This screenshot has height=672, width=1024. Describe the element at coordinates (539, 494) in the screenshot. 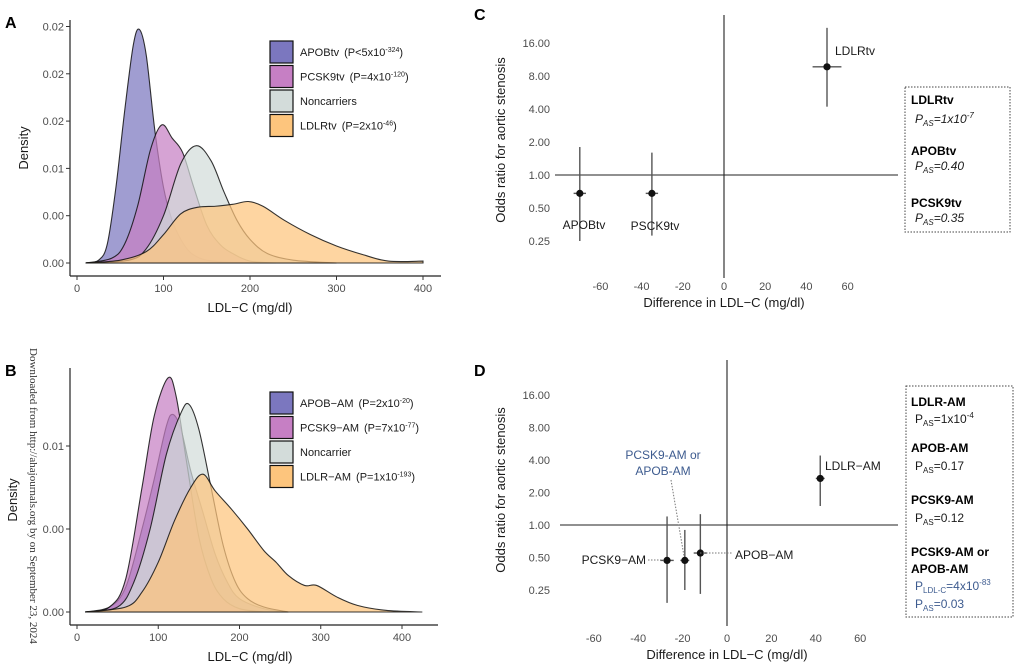

I see `y-tick-label: 2.00` at that location.